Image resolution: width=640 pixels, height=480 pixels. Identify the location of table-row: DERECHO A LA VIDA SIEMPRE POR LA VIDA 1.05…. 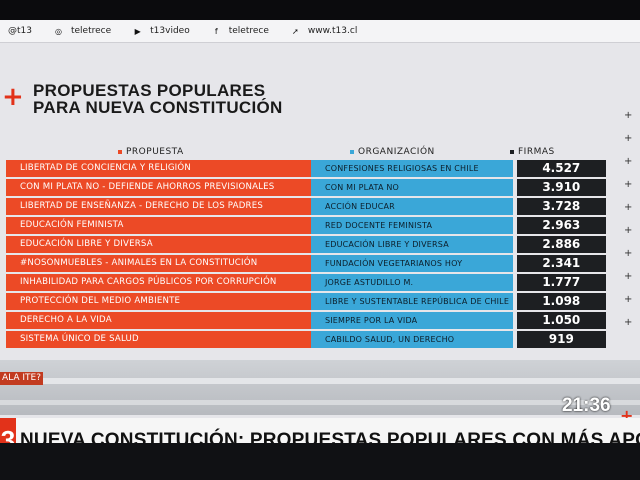
(306, 320).